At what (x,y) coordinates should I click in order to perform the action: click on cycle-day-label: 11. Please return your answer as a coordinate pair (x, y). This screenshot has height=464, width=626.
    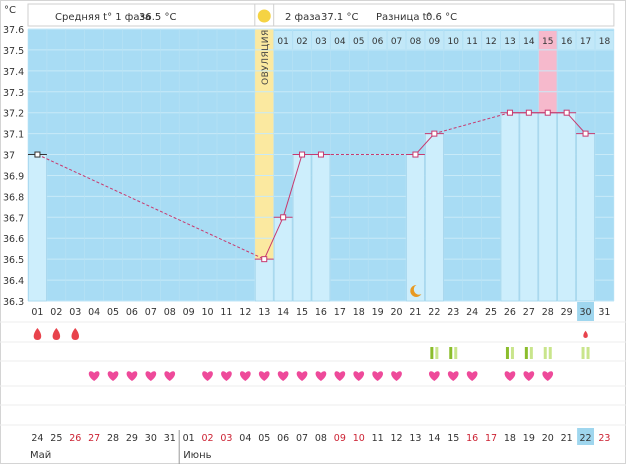
    Looking at the image, I should click on (226, 312).